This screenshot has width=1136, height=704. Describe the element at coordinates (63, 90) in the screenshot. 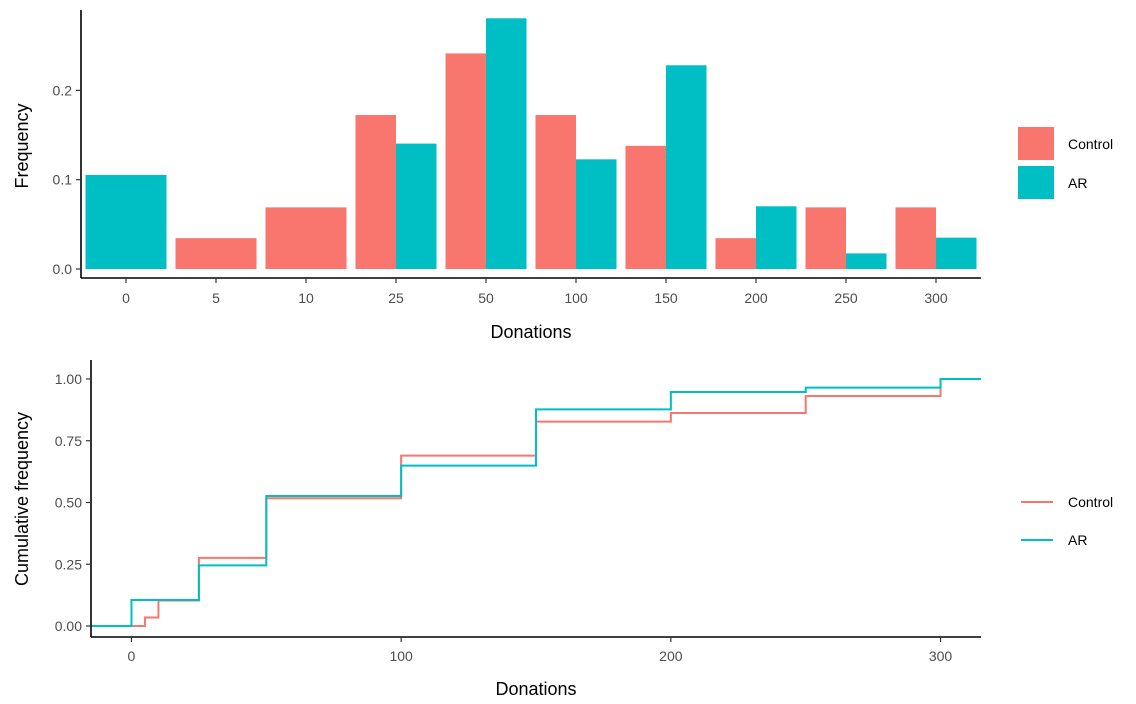

I see `bar-y-tick-label: 0.2` at that location.